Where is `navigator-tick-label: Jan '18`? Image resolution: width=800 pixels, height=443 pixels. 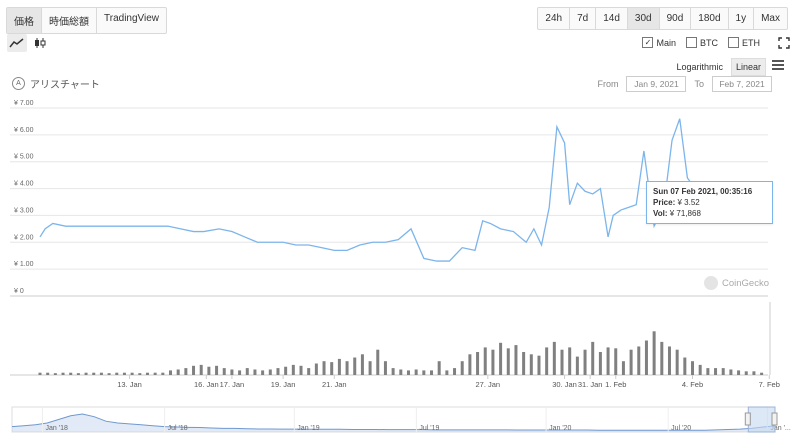 navigator-tick-label: Jan '18 is located at coordinates (57, 428).